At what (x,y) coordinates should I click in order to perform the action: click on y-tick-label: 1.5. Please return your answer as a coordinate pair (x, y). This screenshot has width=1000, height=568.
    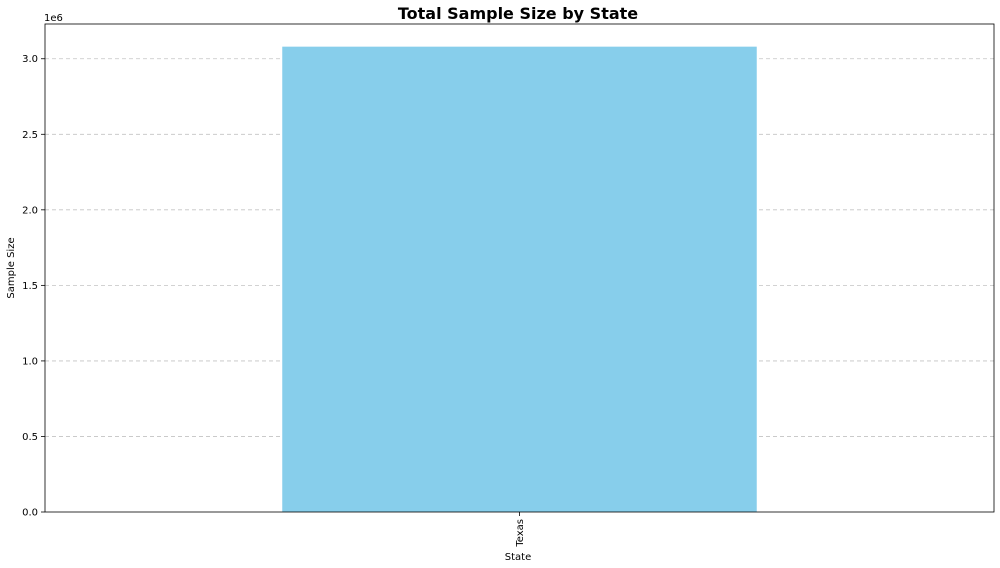
    Looking at the image, I should click on (30, 286).